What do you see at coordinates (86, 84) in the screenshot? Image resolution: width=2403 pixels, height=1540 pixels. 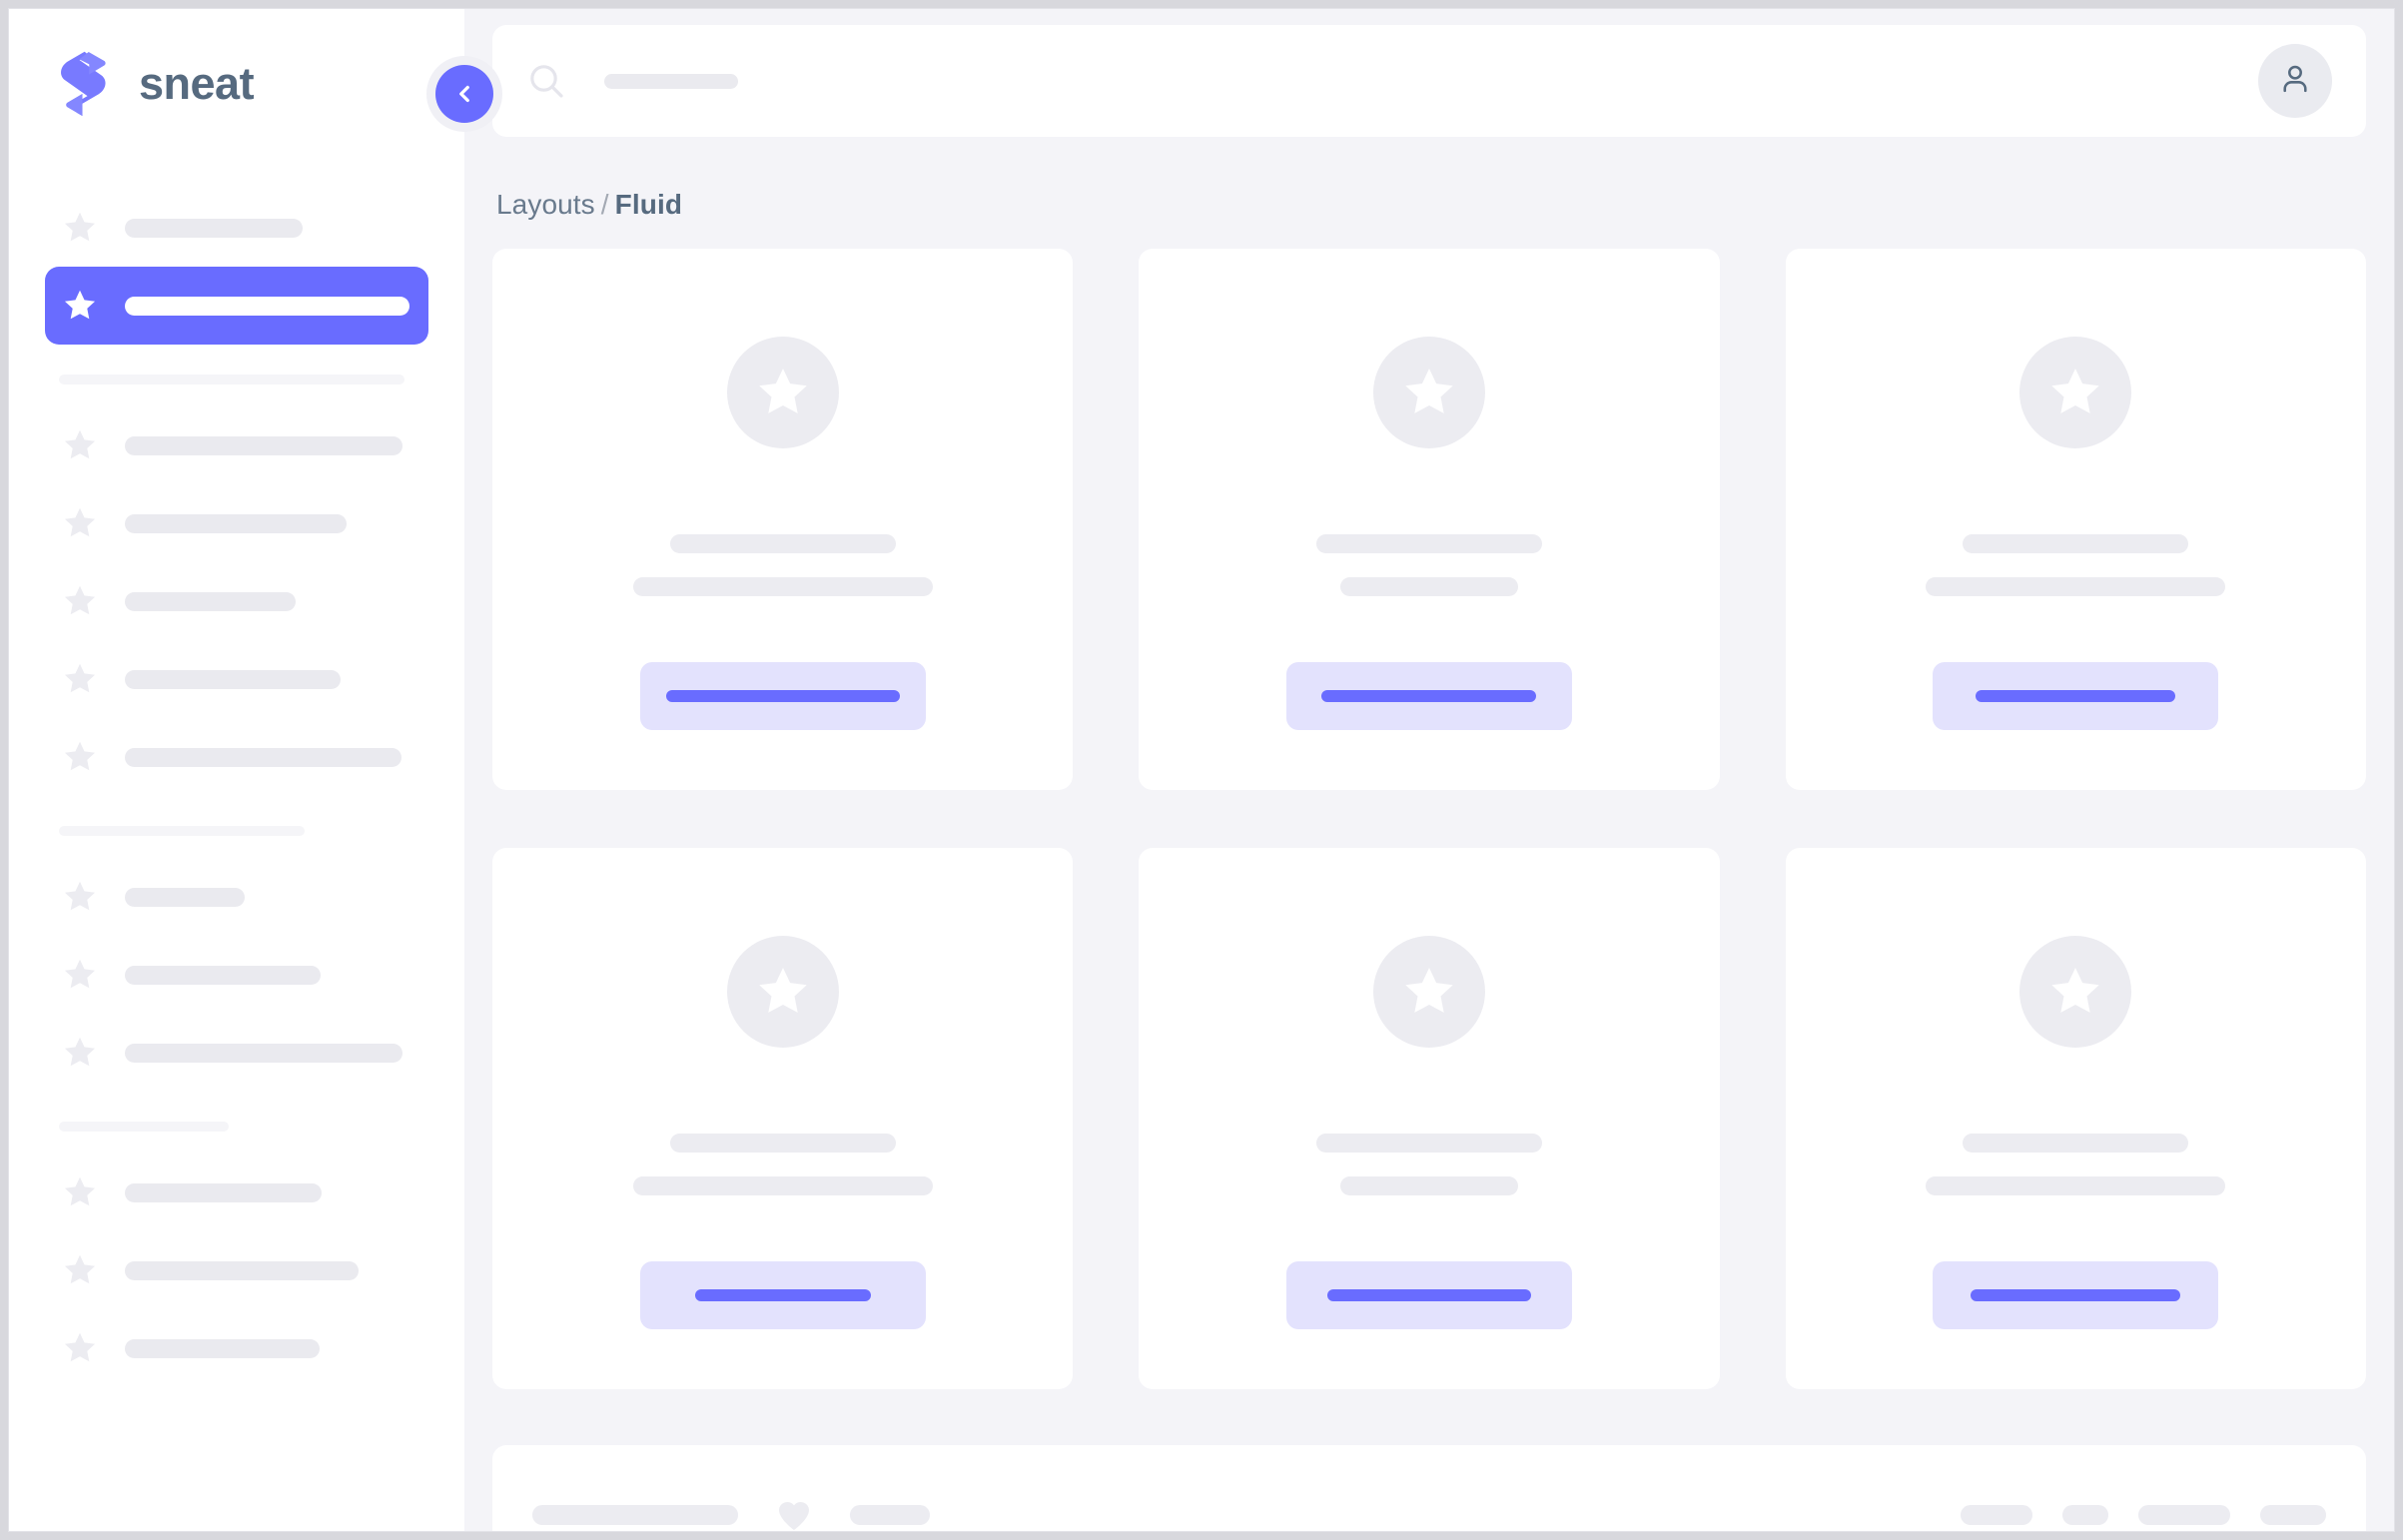 I see `sneat-logo-icon` at bounding box center [86, 84].